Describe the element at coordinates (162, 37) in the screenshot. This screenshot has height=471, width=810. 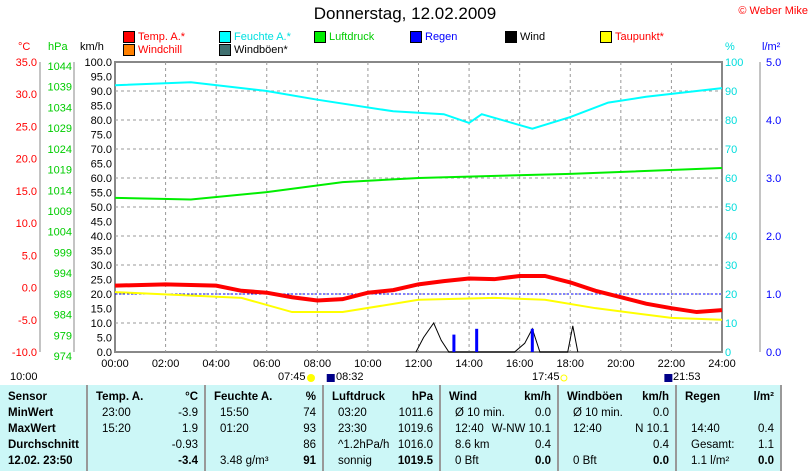
I see `legend-label: Temp. A.*` at that location.